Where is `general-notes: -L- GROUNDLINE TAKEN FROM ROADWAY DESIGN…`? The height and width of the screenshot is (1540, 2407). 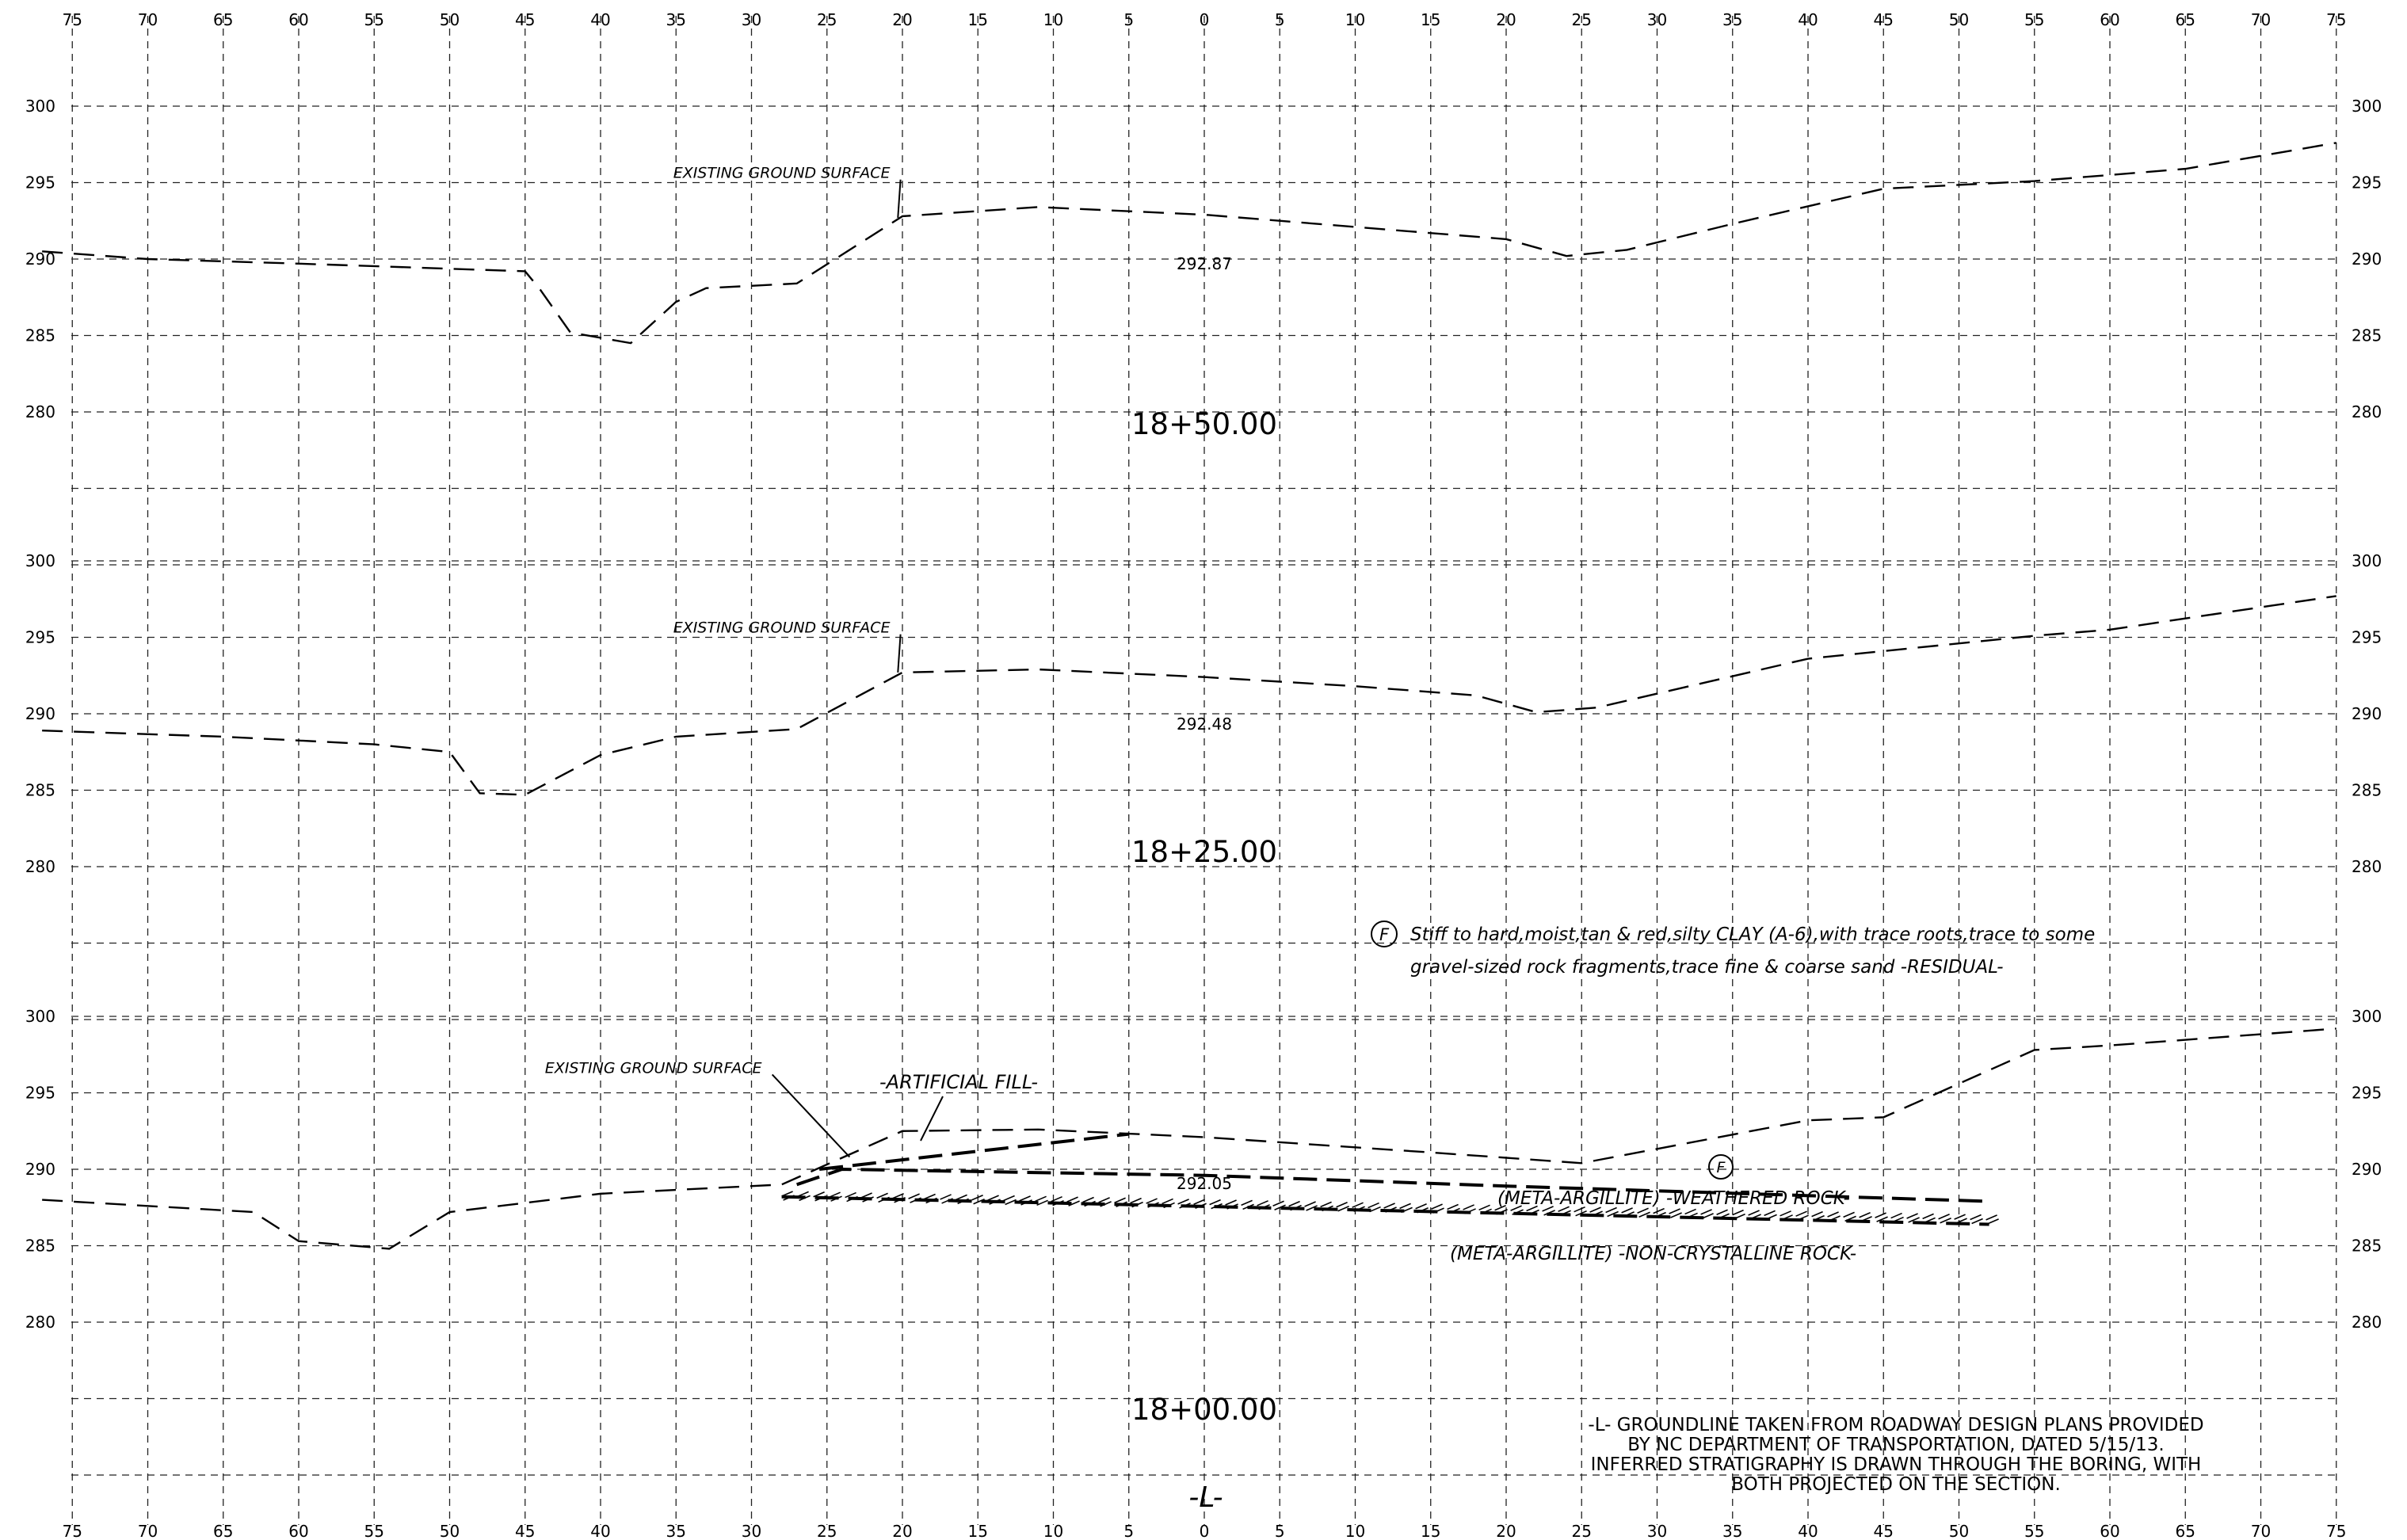
general-notes: -L- GROUNDLINE TAKEN FROM ROADWAY DESIGN… is located at coordinates (1895, 1455).